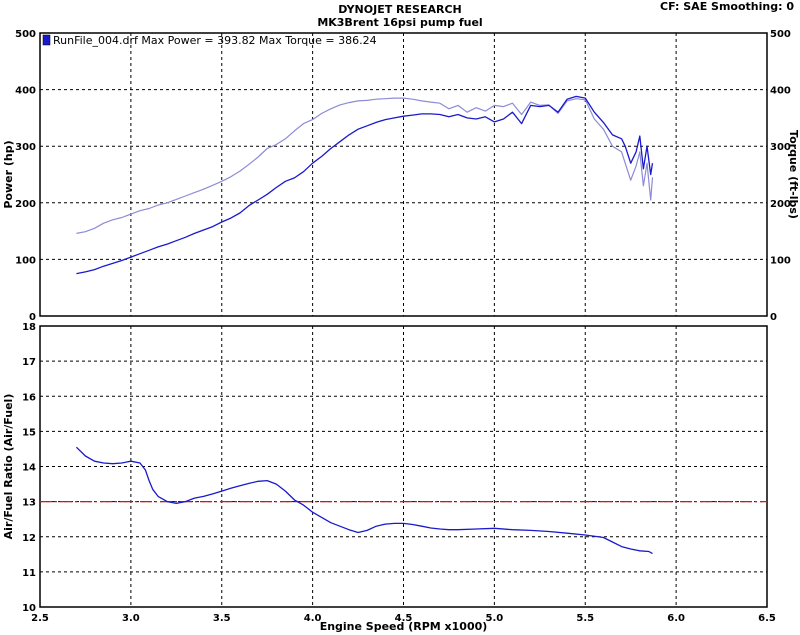 The width and height of the screenshot is (800, 635). I want to click on afr-y-tick-label: 13, so click(29, 503).